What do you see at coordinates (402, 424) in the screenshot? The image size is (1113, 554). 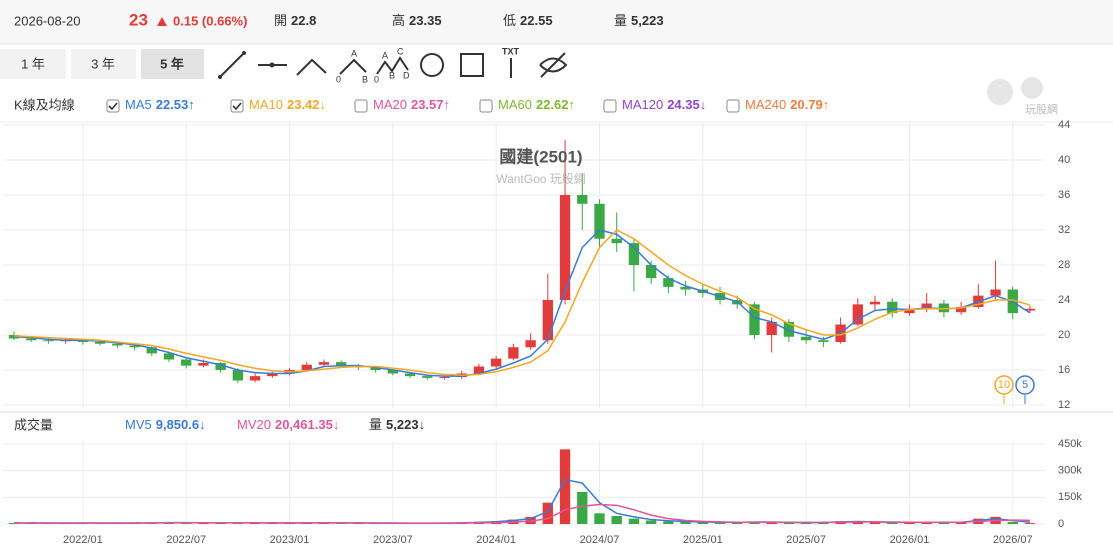 I see `mv-value: 5,223` at bounding box center [402, 424].